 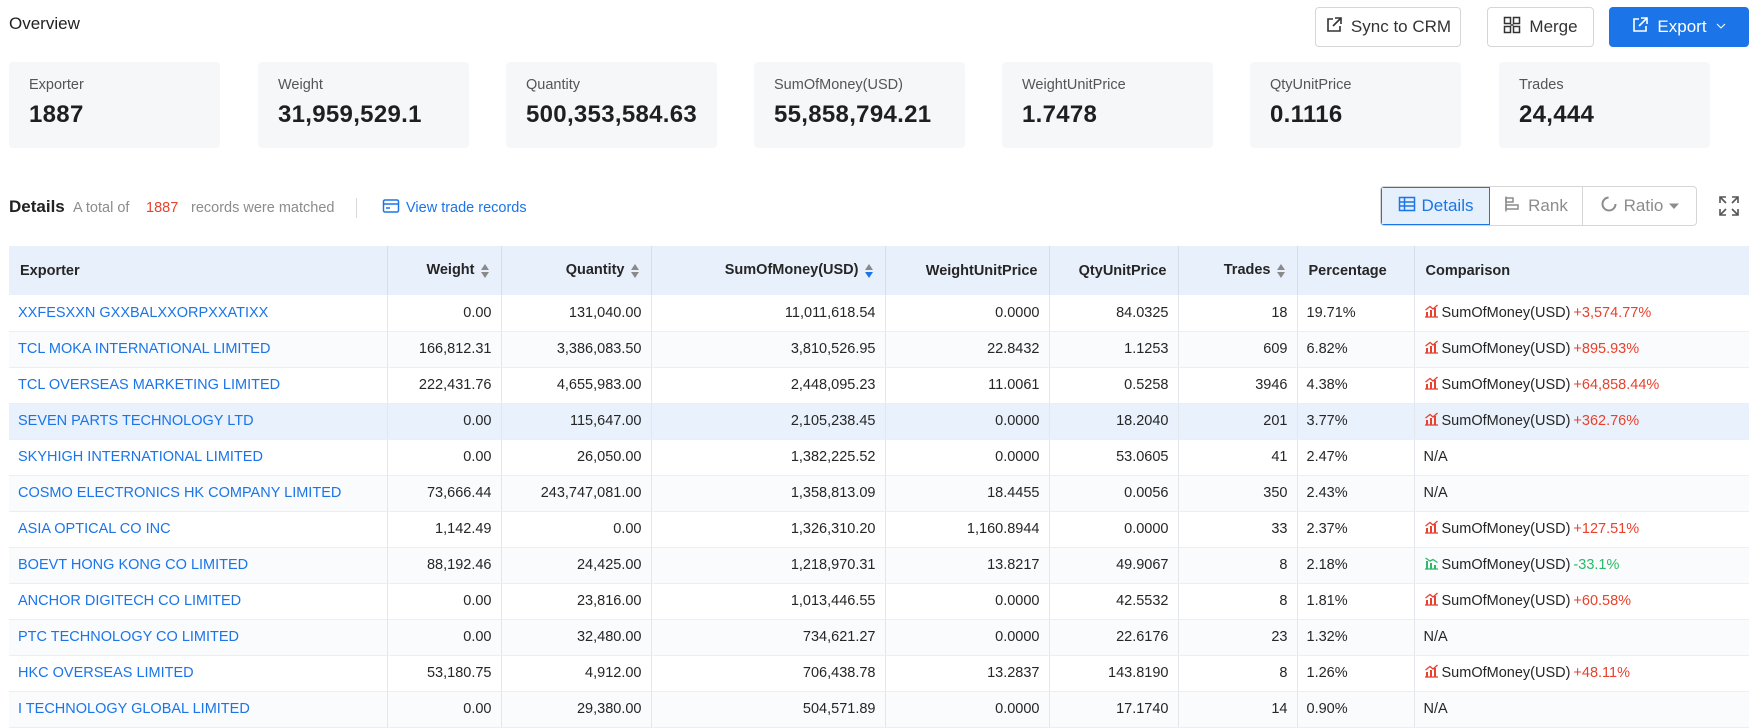 What do you see at coordinates (143, 312) in the screenshot?
I see `exporter-link: XXFESXXN GXXBALXXORPXXATIXX` at bounding box center [143, 312].